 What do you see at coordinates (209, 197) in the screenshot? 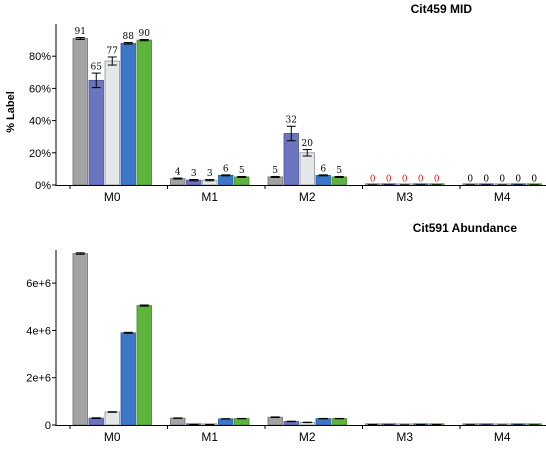
I see `mid-category-label: M1` at bounding box center [209, 197].